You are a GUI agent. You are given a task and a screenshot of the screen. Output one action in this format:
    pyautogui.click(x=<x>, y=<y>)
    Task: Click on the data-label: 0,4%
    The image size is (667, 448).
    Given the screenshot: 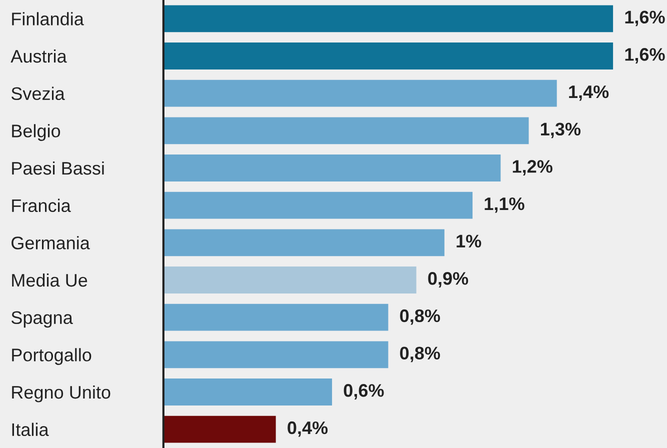 What is the action you would take?
    pyautogui.click(x=308, y=429)
    